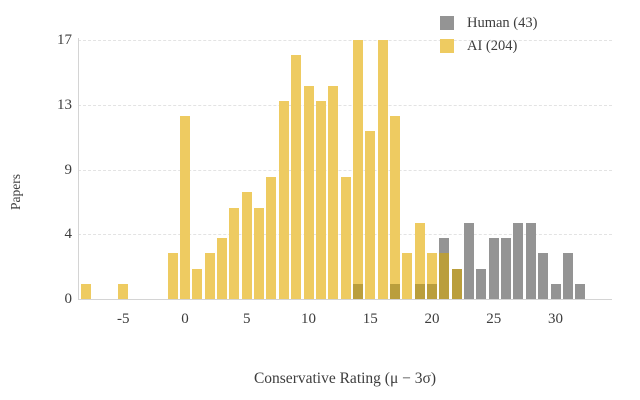 This screenshot has width=640, height=400. What do you see at coordinates (432, 319) in the screenshot?
I see `x-tick-label: 20` at bounding box center [432, 319].